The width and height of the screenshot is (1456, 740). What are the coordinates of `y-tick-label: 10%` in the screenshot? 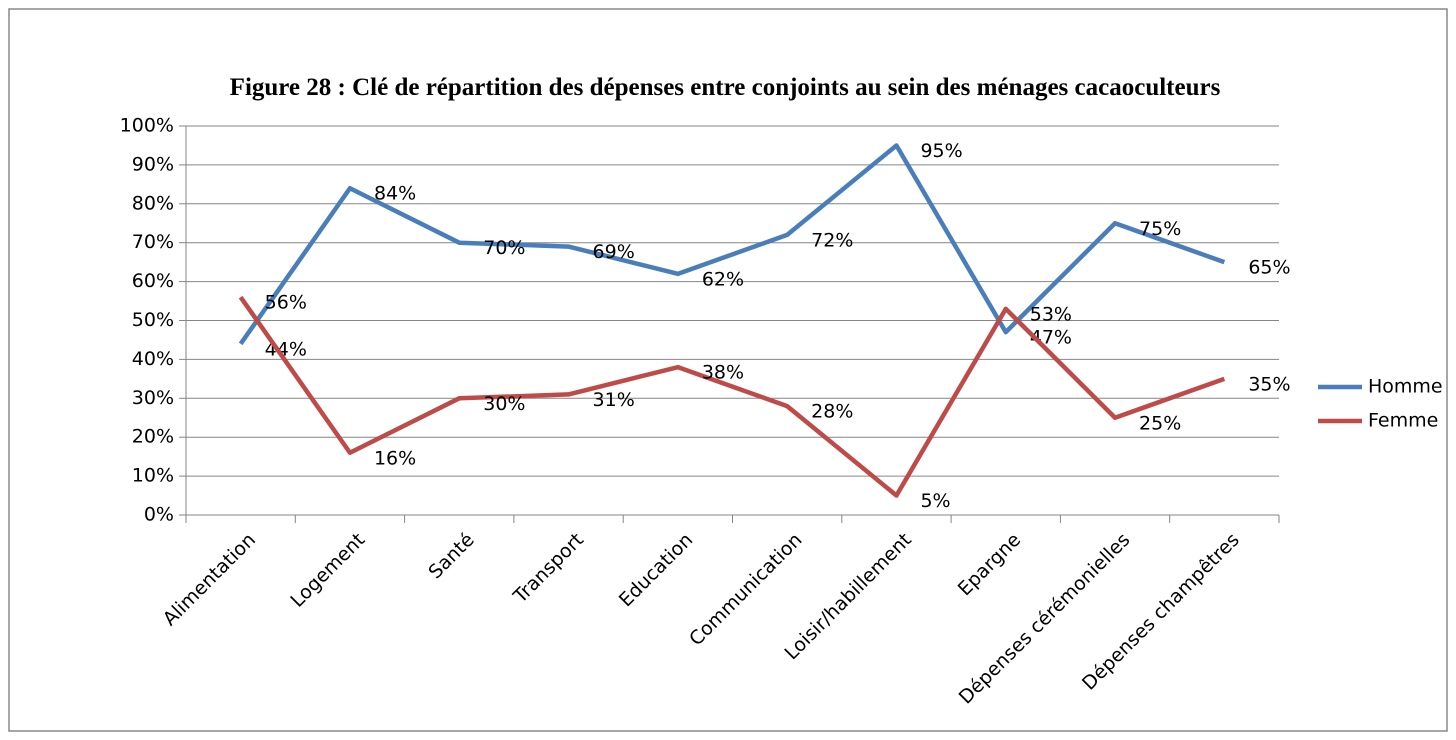 It's located at (153, 476).